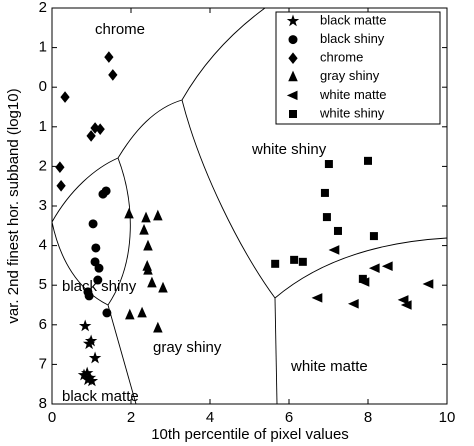 The width and height of the screenshot is (474, 446). Describe the element at coordinates (43, 403) in the screenshot. I see `y-tick-label: 8` at that location.